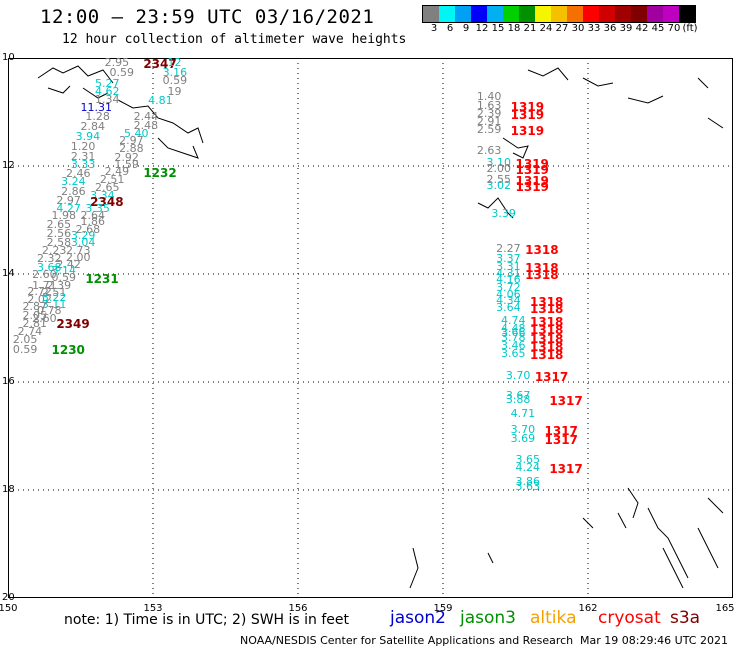 This screenshot has height=650, width=740. What do you see at coordinates (594, 28) in the screenshot?
I see `colorbar-tick-label: 33` at bounding box center [594, 28].